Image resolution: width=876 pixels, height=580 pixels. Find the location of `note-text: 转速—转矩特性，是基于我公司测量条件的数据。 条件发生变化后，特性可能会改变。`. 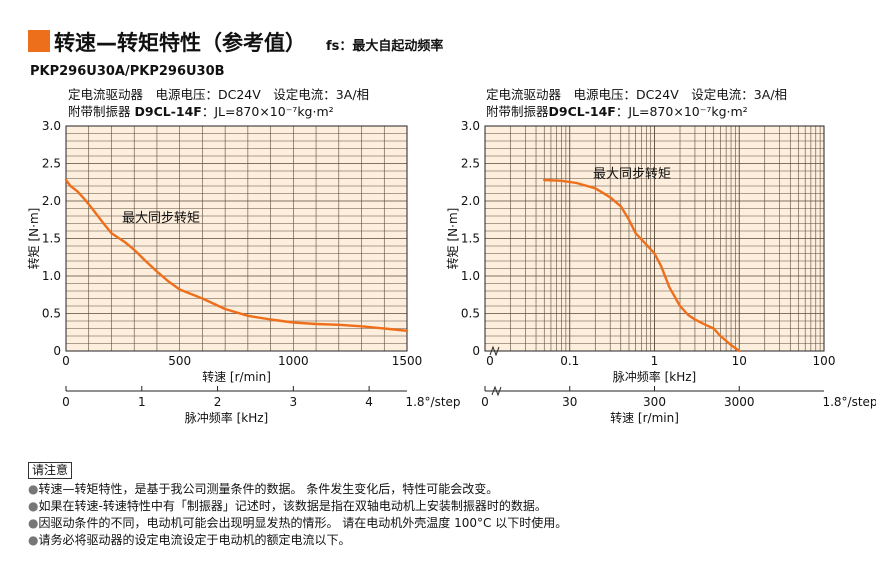

note-text: 转速—转矩特性，是基于我公司测量条件的数据。 条件发生变化后，特性可能会改变。 is located at coordinates (268, 489).